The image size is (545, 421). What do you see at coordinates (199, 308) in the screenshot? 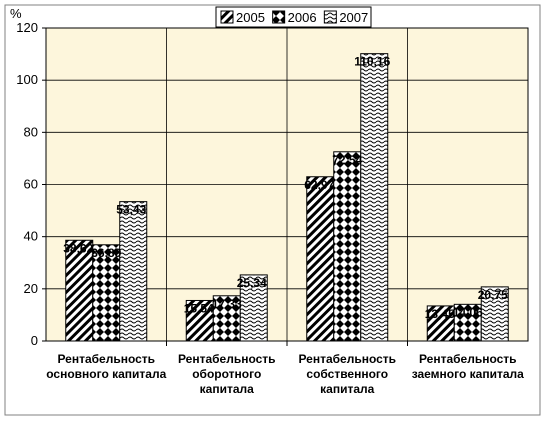
I see `data-label-2005-cat-2: 15,54` at bounding box center [199, 308].